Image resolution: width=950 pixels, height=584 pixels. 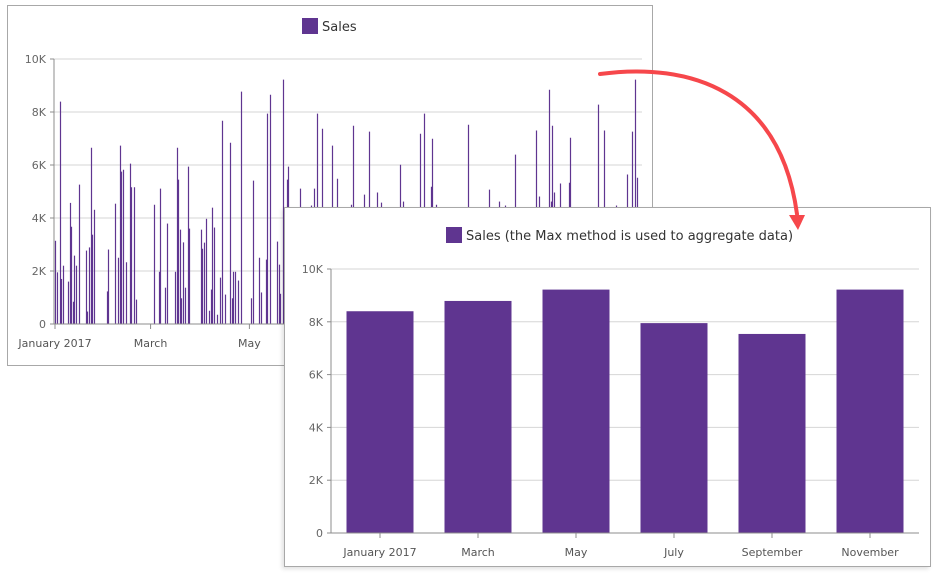 I want to click on x-tick-label: September, so click(x=772, y=552).